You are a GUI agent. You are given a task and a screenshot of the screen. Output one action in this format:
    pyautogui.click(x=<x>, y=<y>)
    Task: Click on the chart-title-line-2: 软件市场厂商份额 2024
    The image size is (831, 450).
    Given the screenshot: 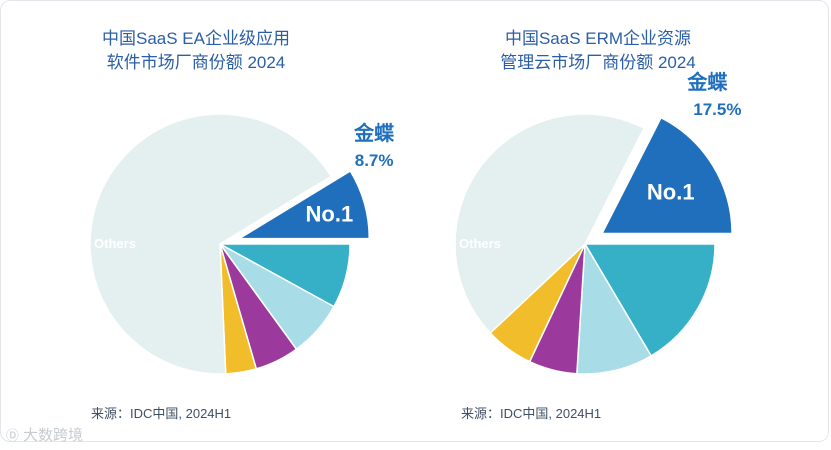 What is the action you would take?
    pyautogui.click(x=196, y=62)
    